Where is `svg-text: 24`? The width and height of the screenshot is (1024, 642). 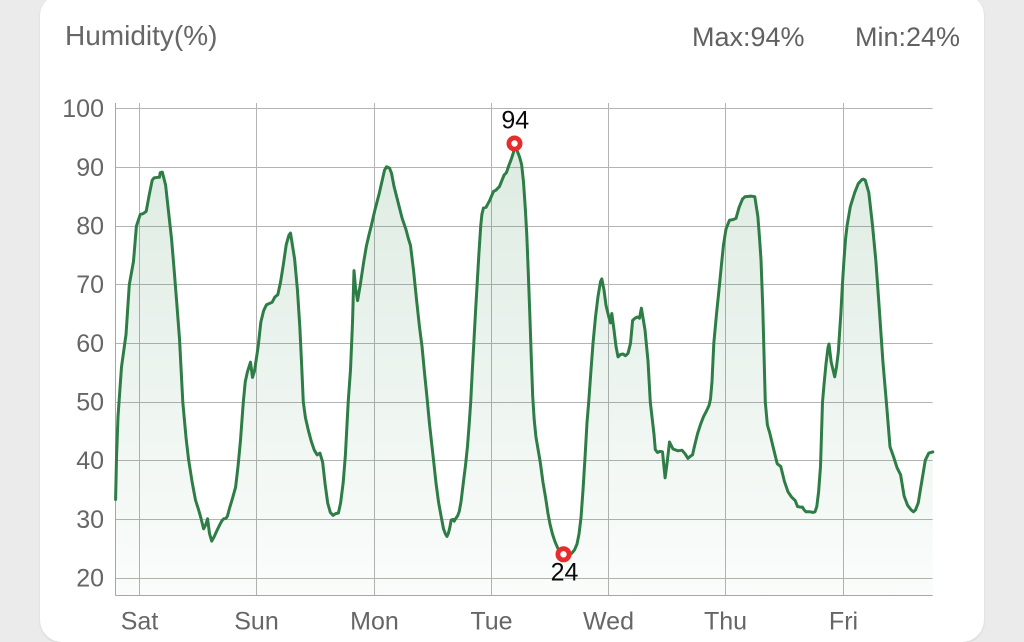
svg-text: 24 is located at coordinates (565, 573).